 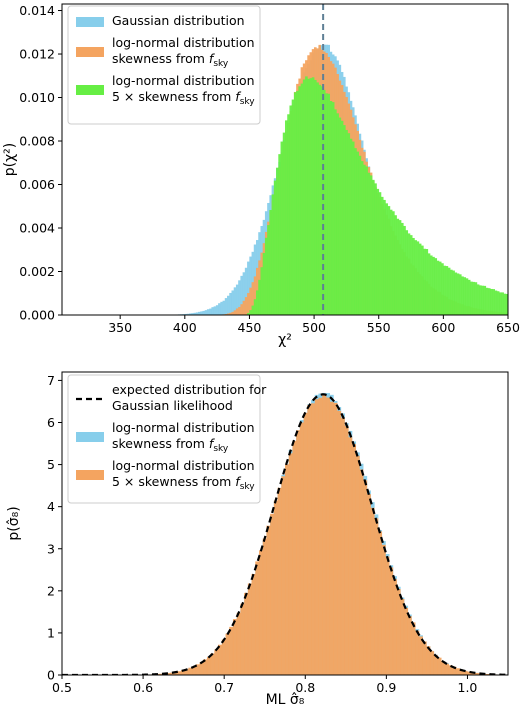 What do you see at coordinates (37, 97) in the screenshot?
I see `y-tick-label: 0.010` at bounding box center [37, 97].